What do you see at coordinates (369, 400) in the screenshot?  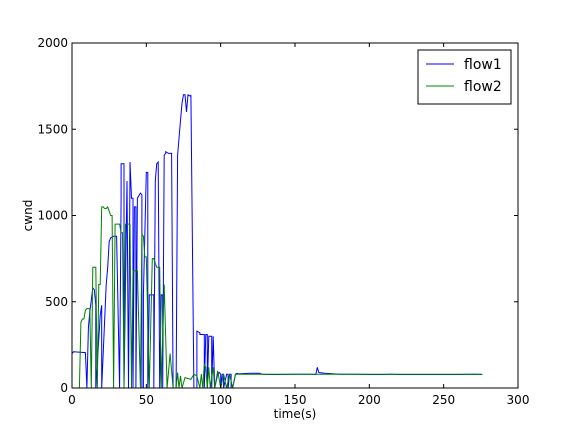 I see `x-tick-label: 200` at bounding box center [369, 400].